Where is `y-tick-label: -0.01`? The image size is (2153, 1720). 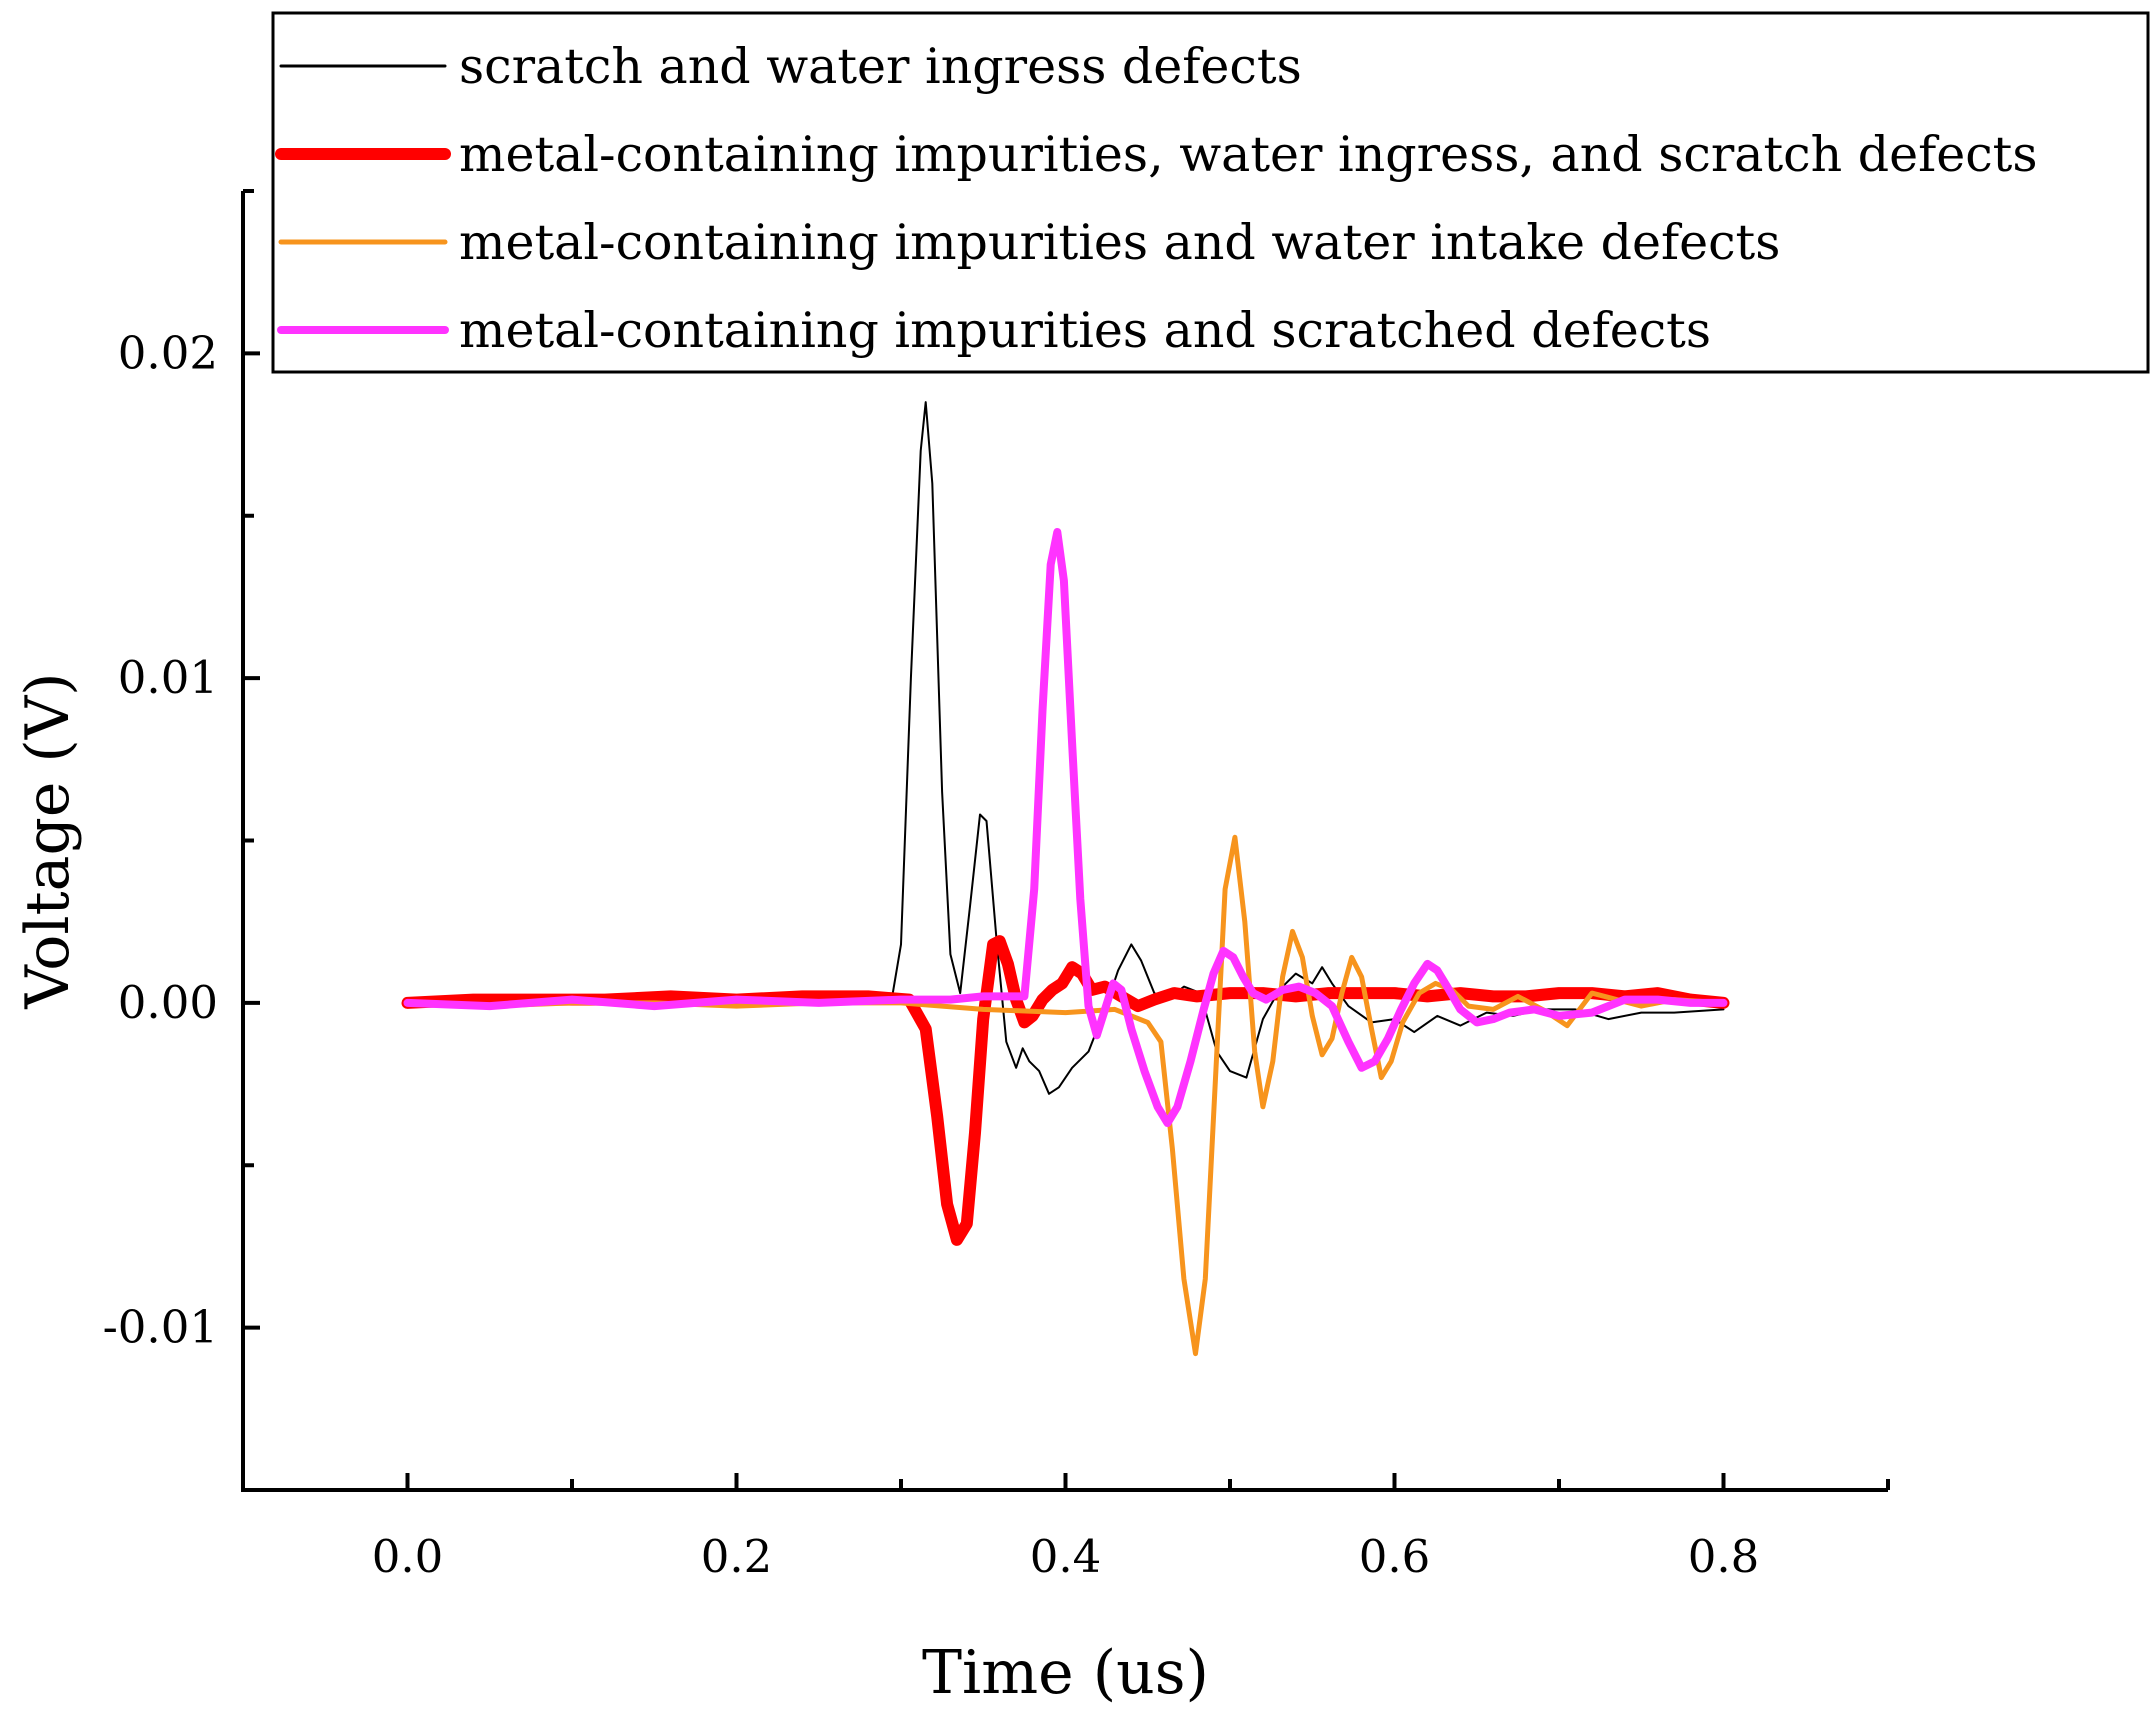 y-tick-label: -0.01 is located at coordinates (160, 1327).